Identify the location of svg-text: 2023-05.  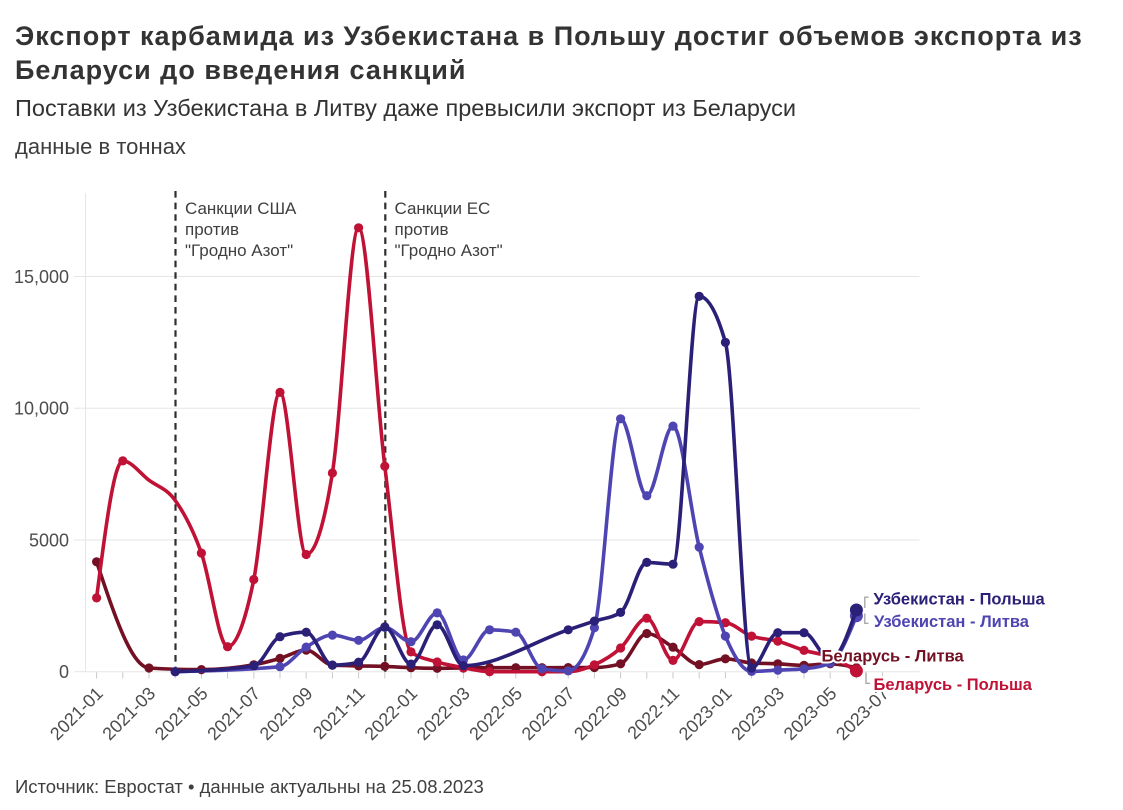
(810, 713).